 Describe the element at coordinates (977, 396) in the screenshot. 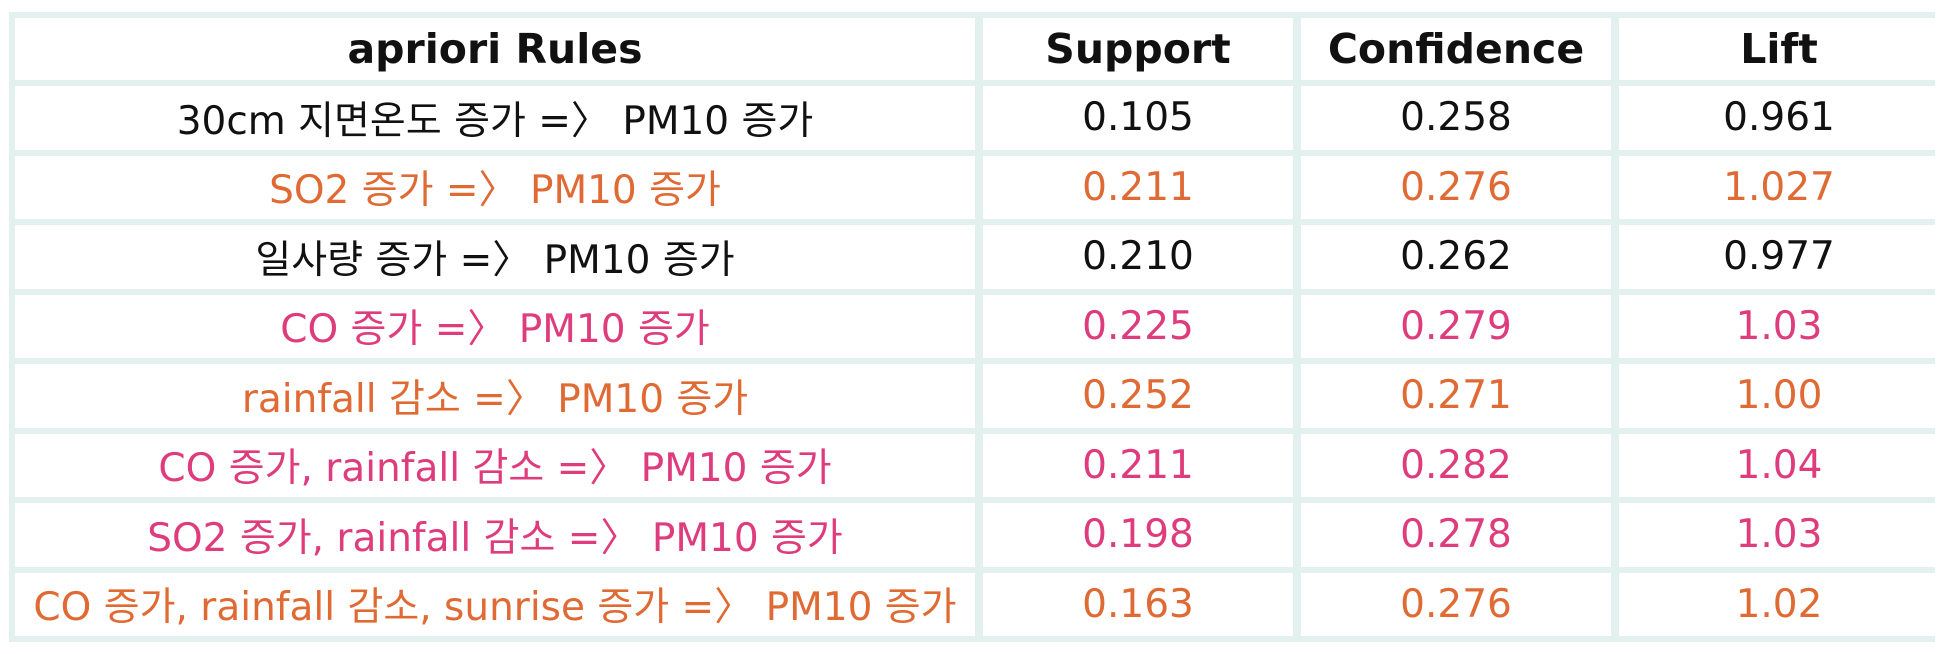

I see `table-row: rainfall 감소 =〉 PM10 증가 0.252 0.271 1.00` at that location.